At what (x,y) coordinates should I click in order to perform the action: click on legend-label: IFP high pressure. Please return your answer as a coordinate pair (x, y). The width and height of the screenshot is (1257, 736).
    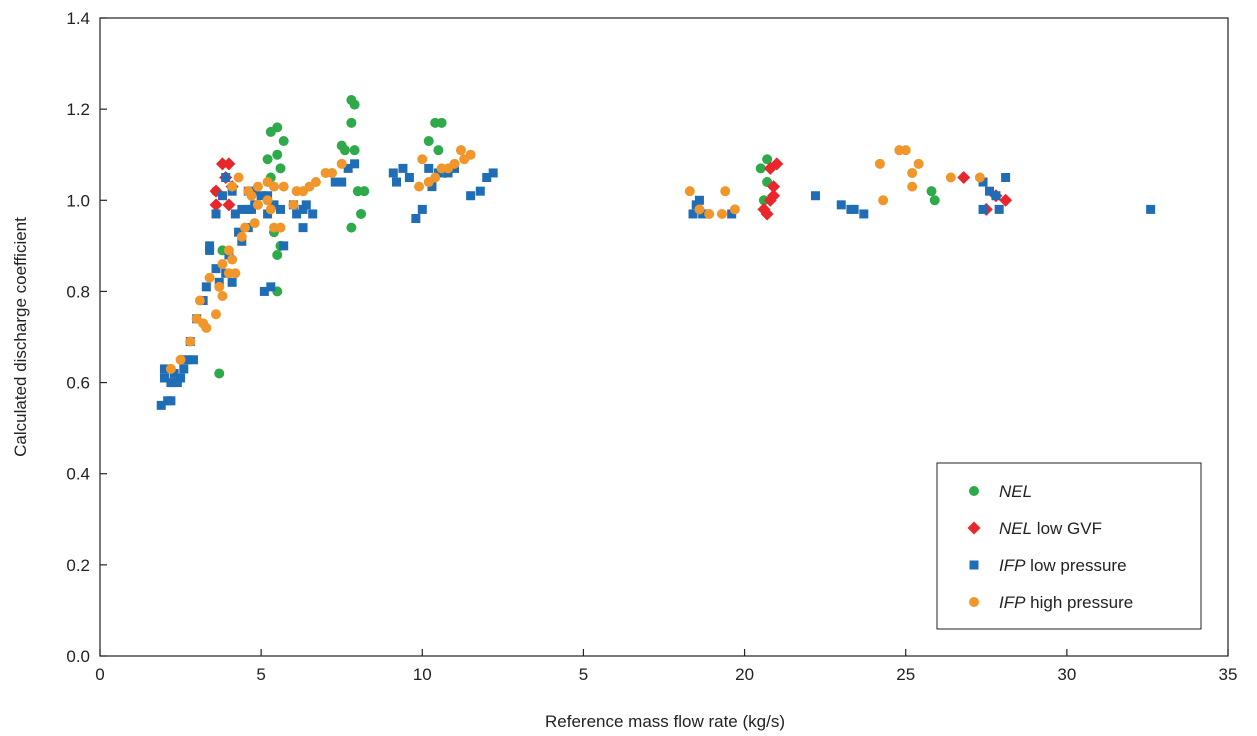
    Looking at the image, I should click on (1066, 602).